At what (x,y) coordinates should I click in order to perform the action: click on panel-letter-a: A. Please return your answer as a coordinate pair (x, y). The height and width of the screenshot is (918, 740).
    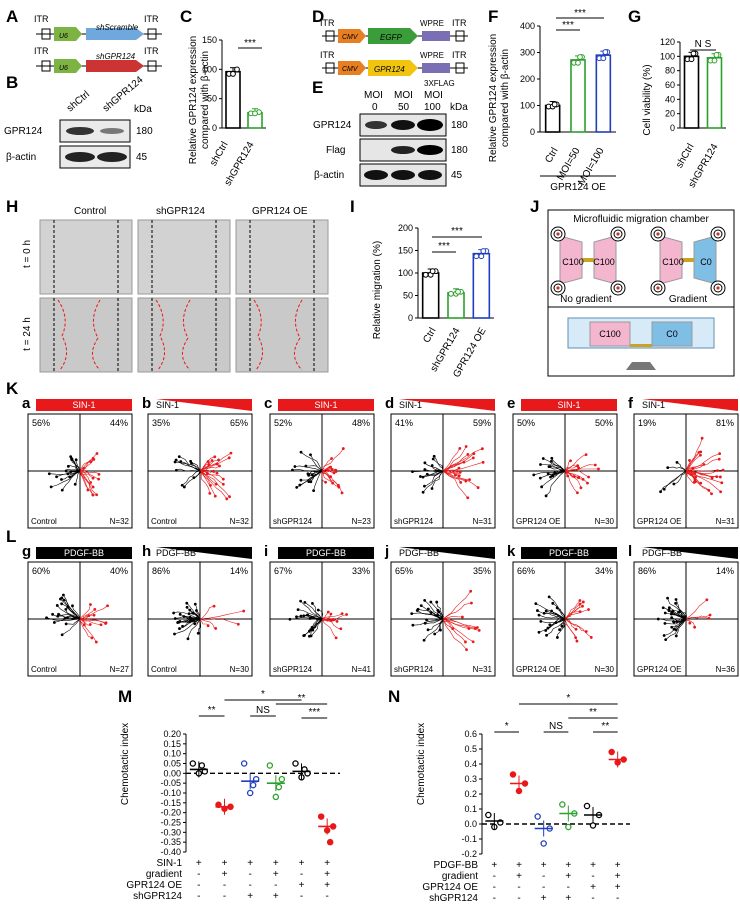
    Looking at the image, I should click on (12, 16).